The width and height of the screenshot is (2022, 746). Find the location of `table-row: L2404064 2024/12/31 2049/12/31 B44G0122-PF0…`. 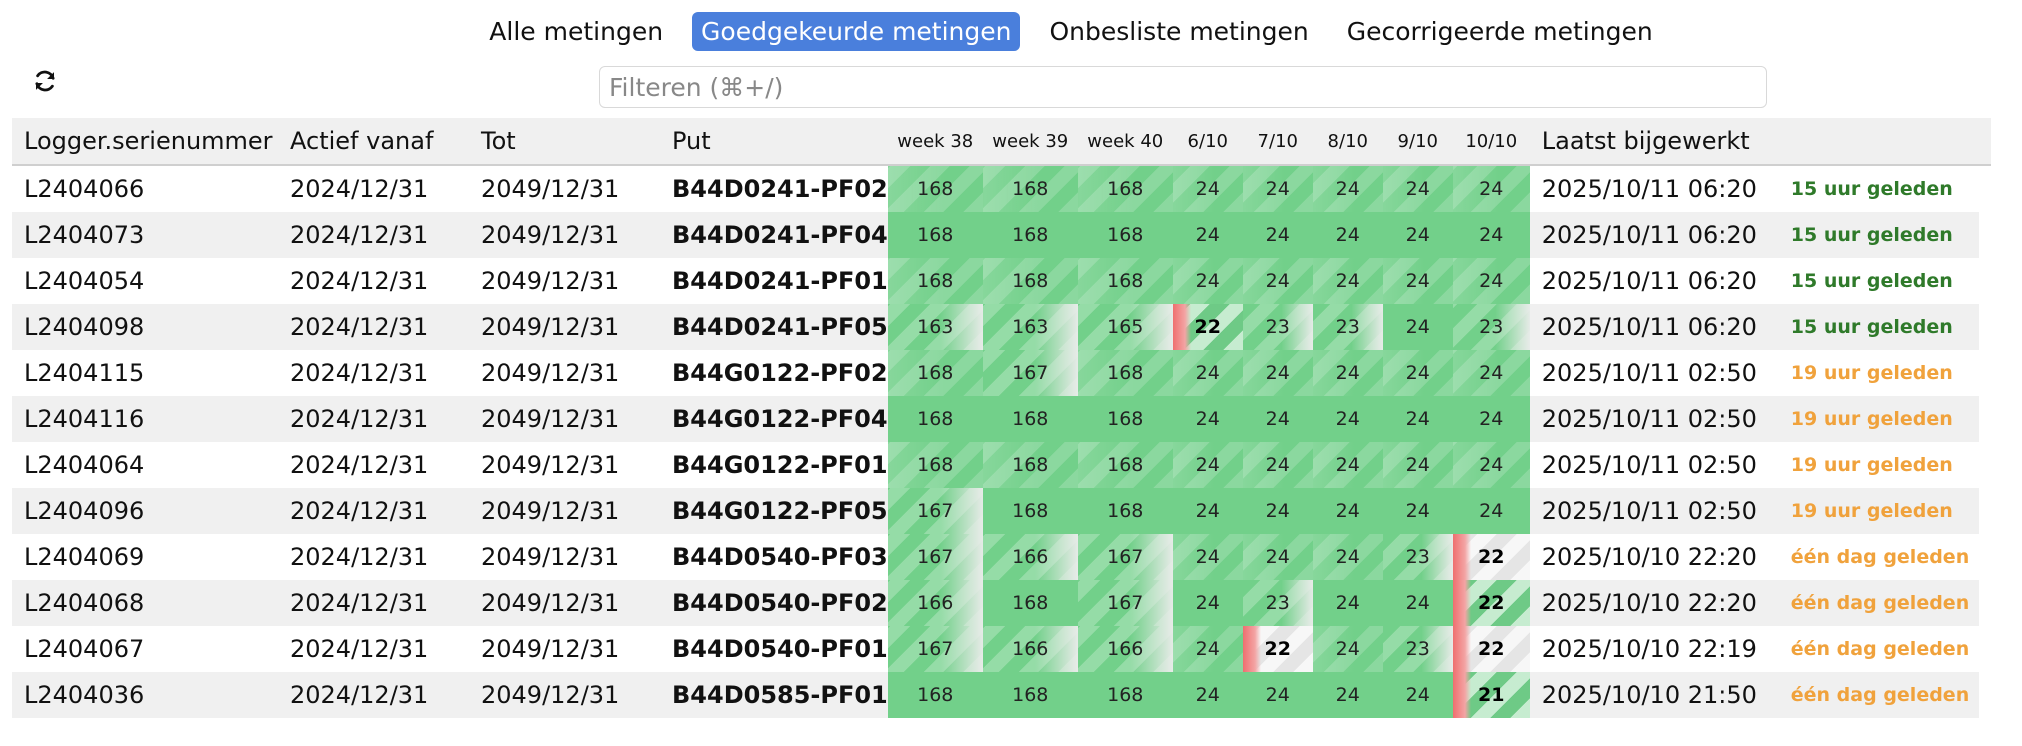

table-row: L2404064 2024/12/31 2049/12/31 B44G0122-PF0… is located at coordinates (1001, 465).